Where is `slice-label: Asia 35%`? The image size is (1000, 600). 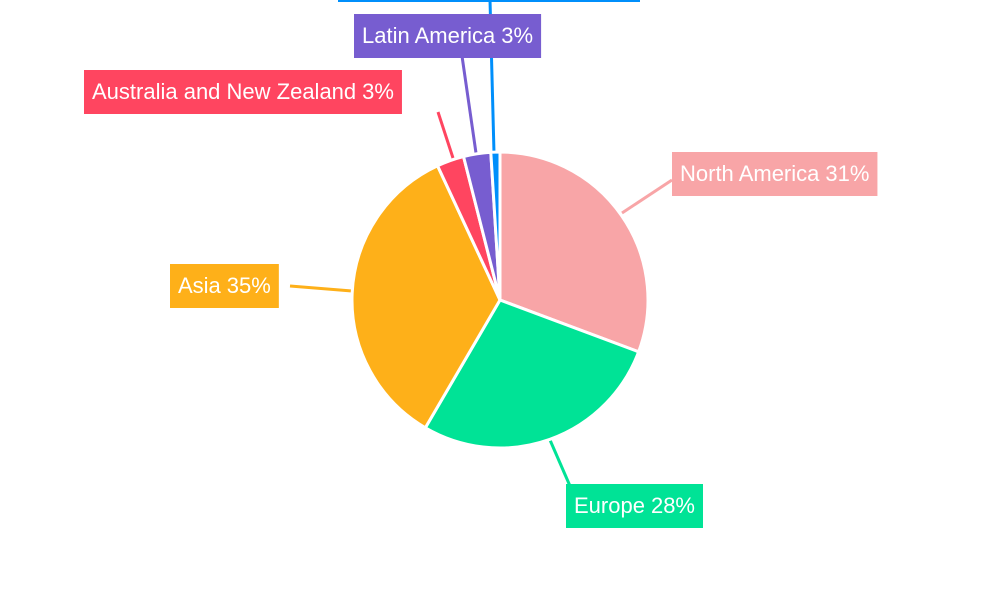 slice-label: Asia 35% is located at coordinates (224, 285).